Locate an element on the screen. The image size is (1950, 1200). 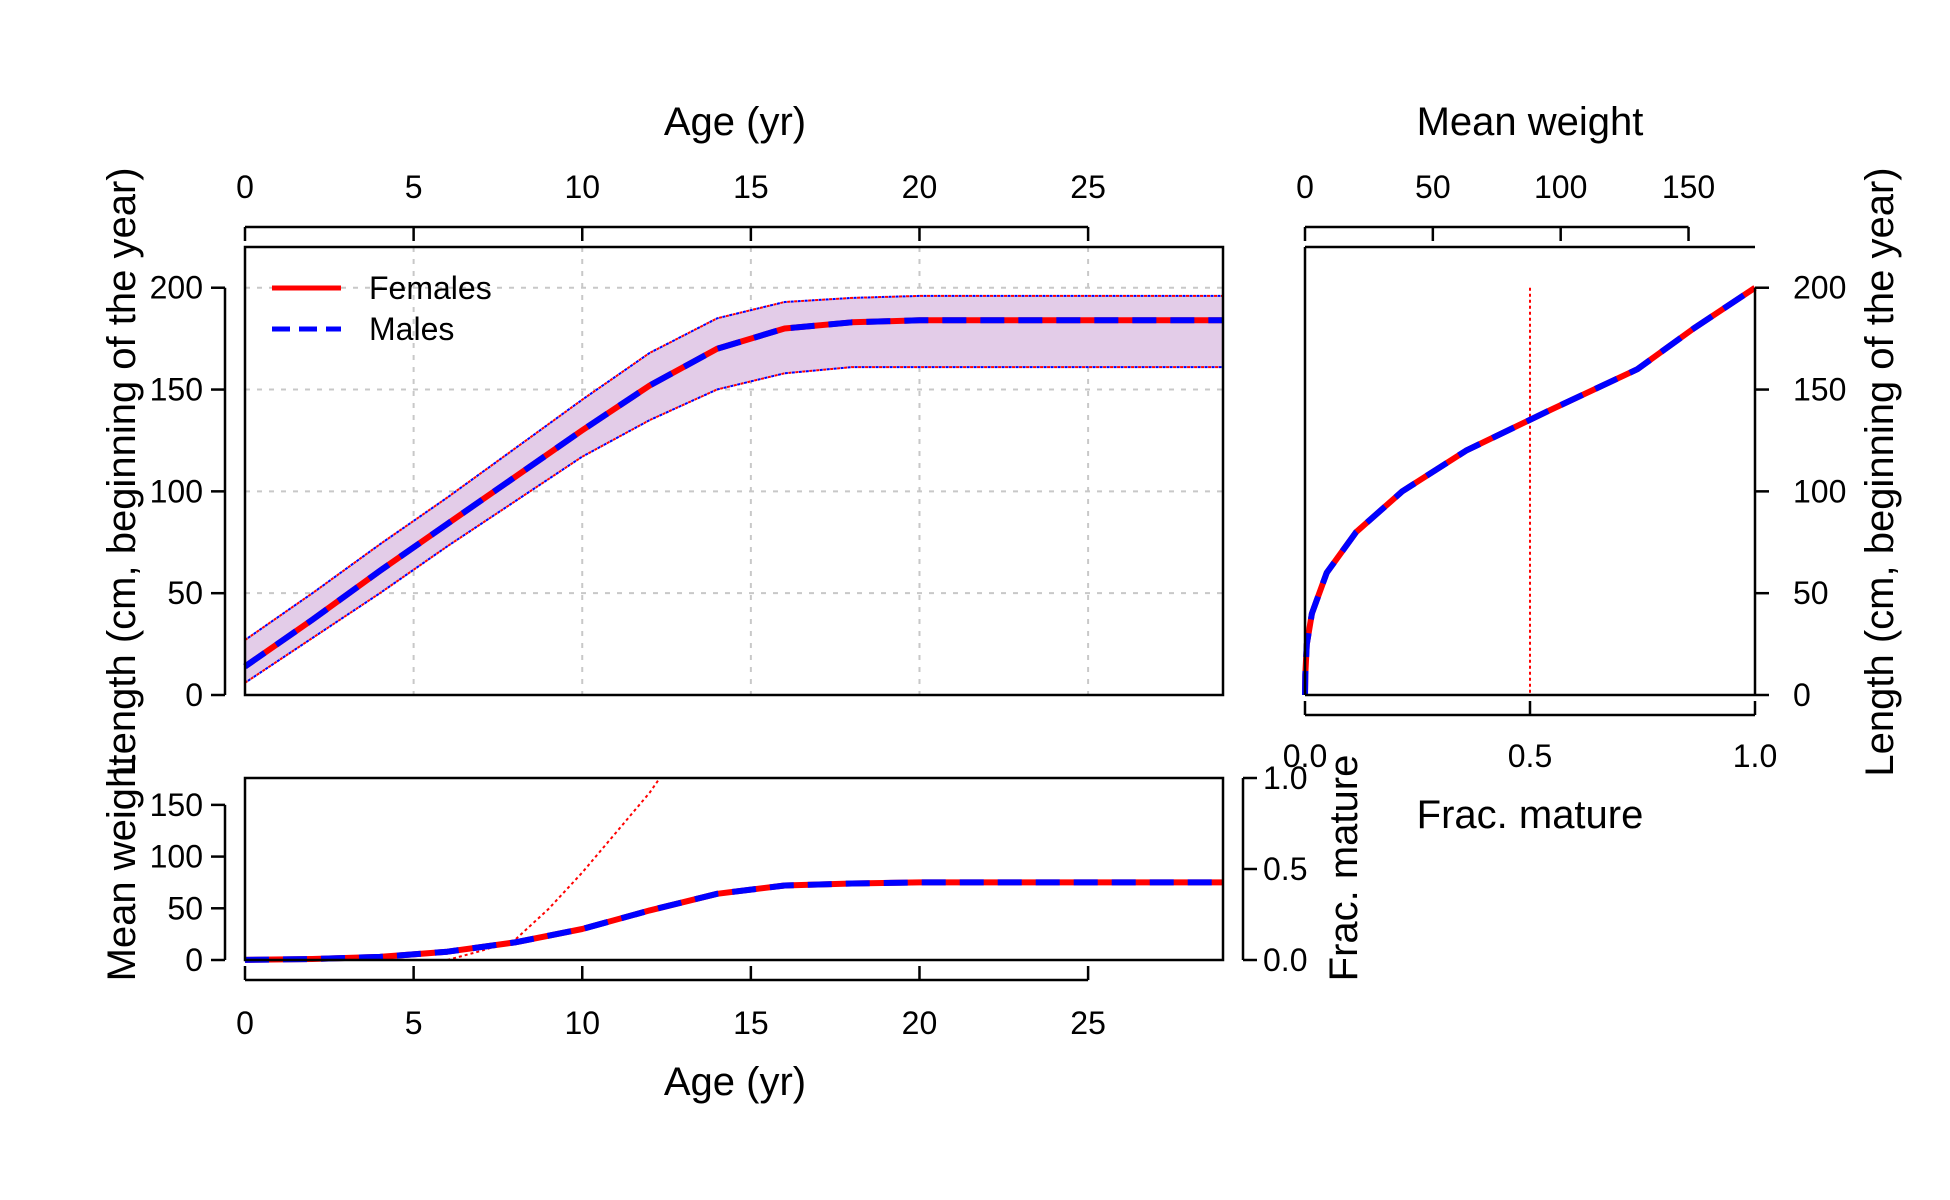
legend: Females Males is located at coordinates (382, 308).